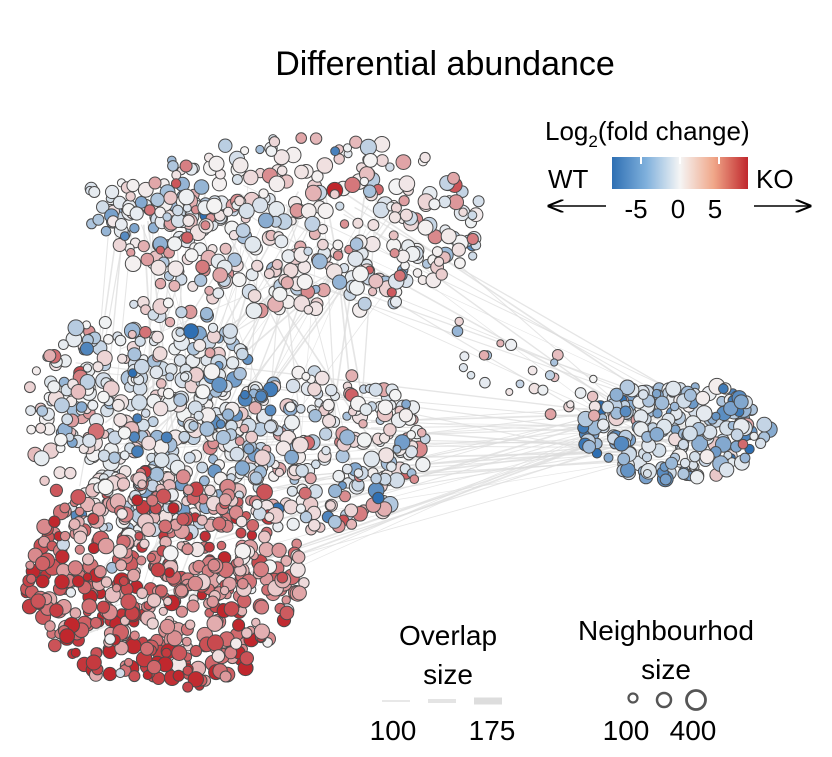 This screenshot has height=757, width=832. What do you see at coordinates (696, 700) in the screenshot?
I see `neighbourhood-size-circle-large` at bounding box center [696, 700].